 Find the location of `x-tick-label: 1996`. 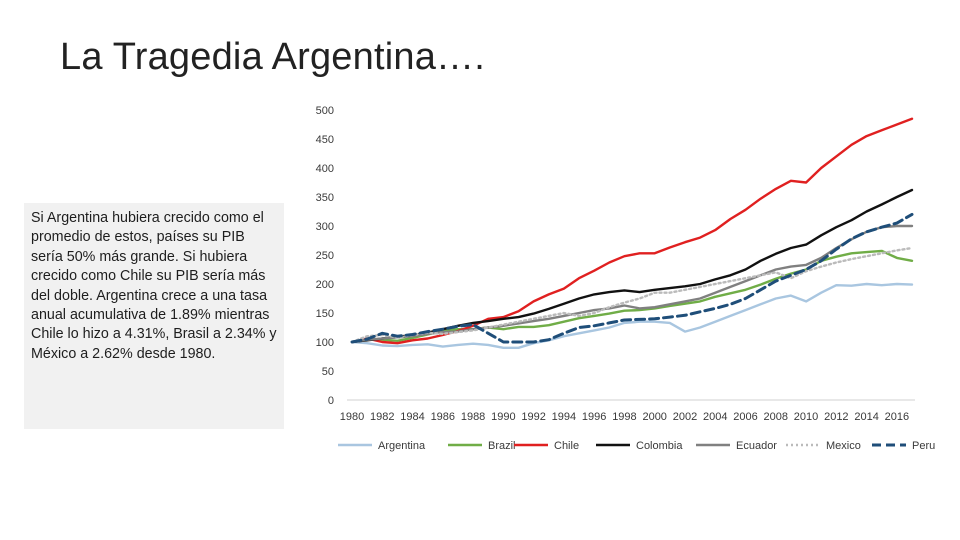

x-tick-label: 1996 is located at coordinates (594, 417).